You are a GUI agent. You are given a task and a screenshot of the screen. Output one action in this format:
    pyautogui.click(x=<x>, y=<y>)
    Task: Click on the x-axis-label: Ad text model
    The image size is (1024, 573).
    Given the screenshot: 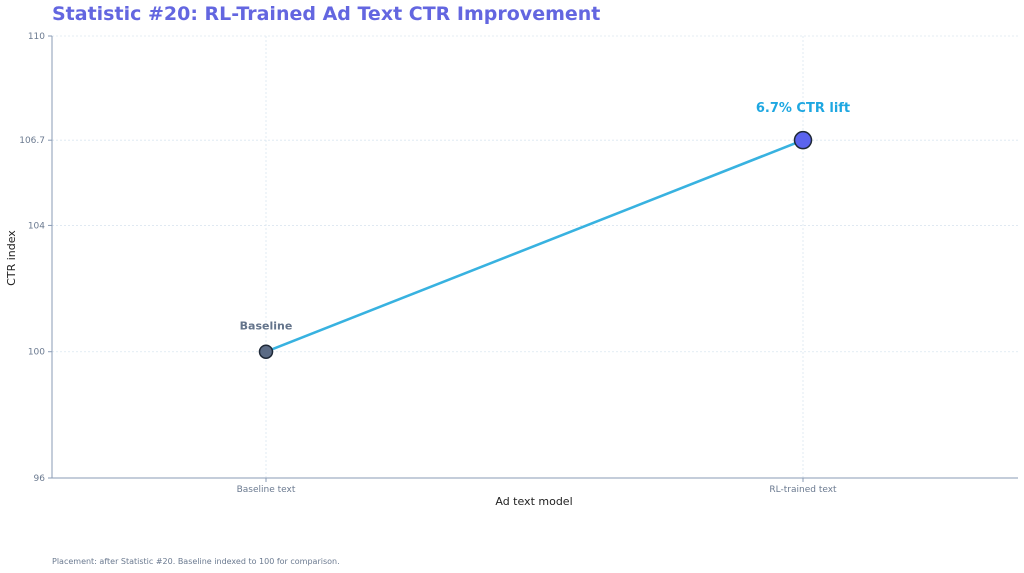 What is the action you would take?
    pyautogui.click(x=533, y=501)
    